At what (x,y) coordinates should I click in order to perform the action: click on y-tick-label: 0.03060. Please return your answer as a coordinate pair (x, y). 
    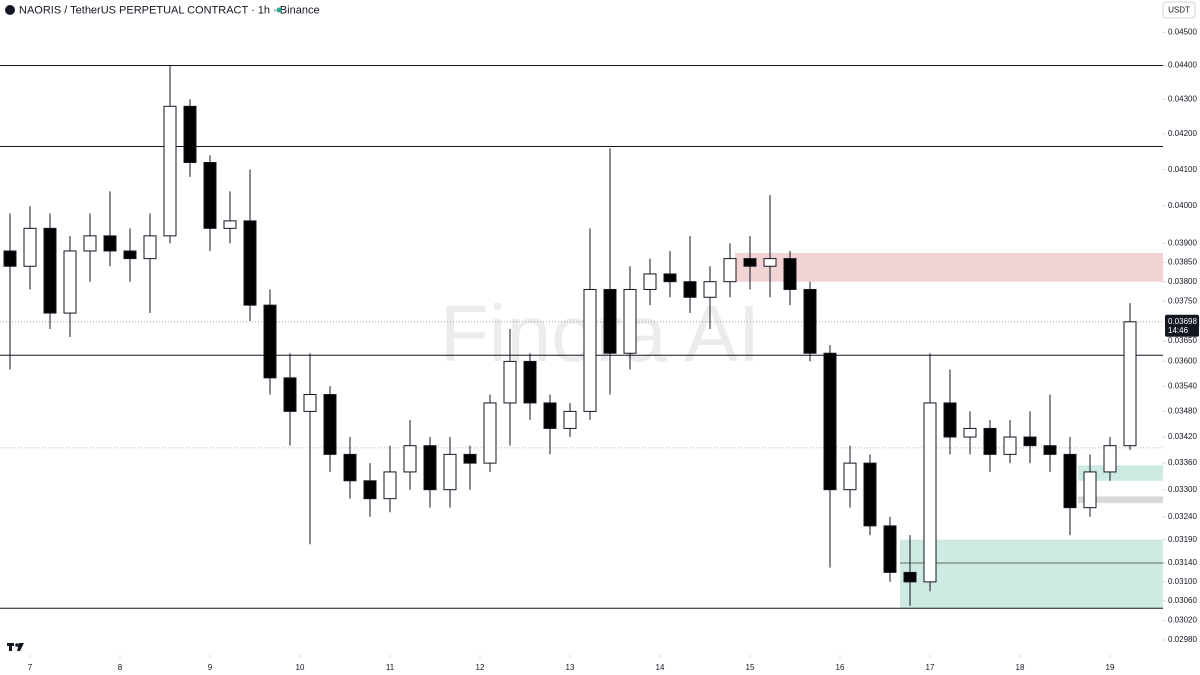
    Looking at the image, I should click on (1182, 600).